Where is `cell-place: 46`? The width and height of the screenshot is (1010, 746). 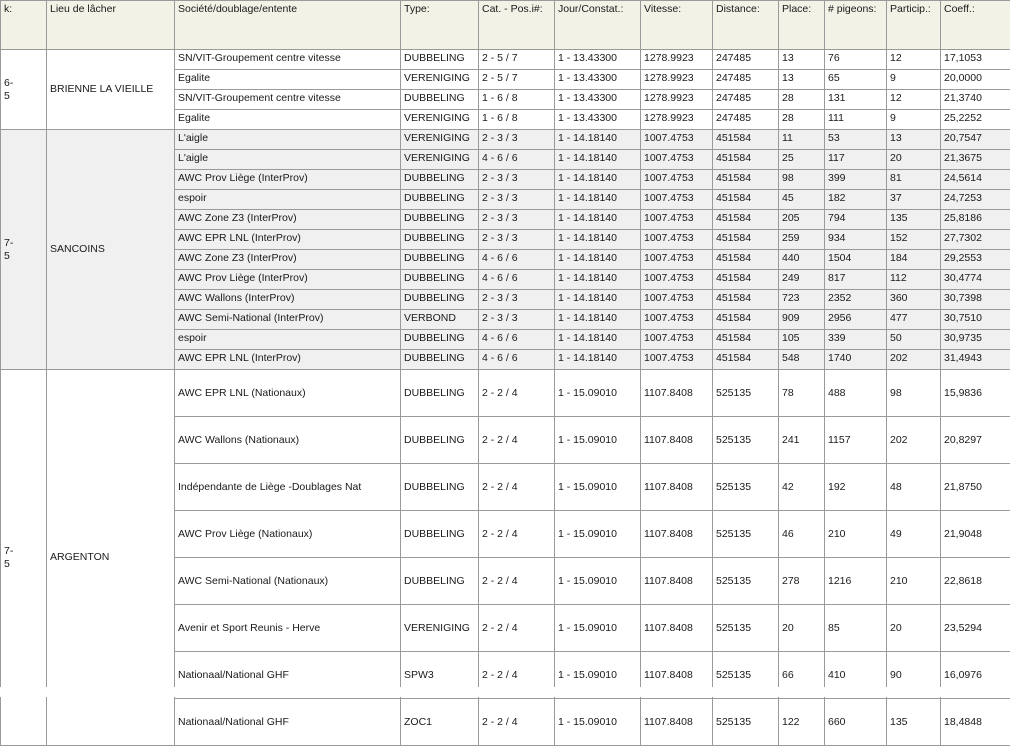 cell-place: 46 is located at coordinates (802, 534).